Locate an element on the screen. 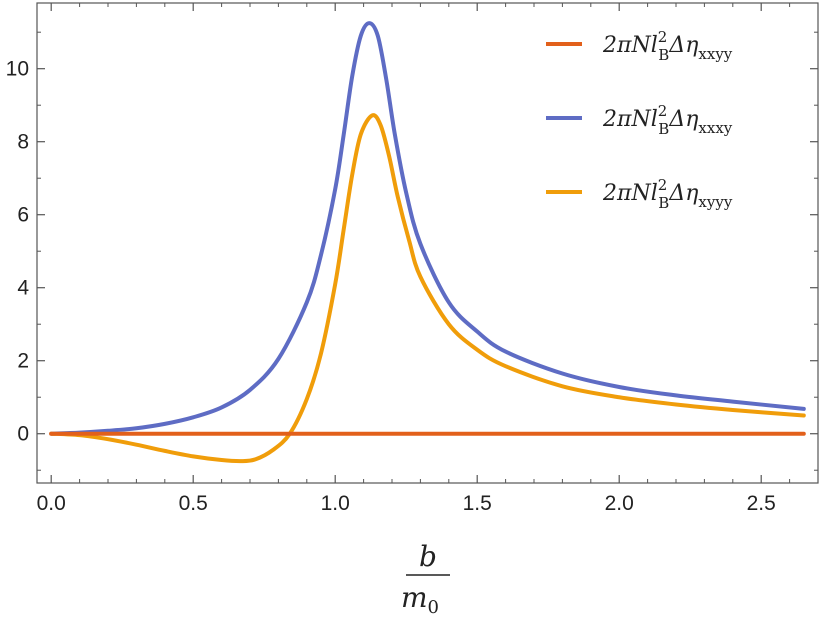 The height and width of the screenshot is (617, 822). legend-item-xxxy: 2πNl2 BΔηxxxy is located at coordinates (639, 120).